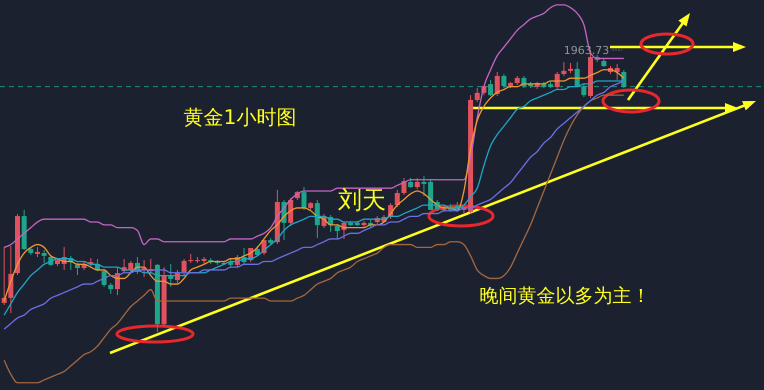 The image size is (764, 390). What do you see at coordinates (565, 296) in the screenshot?
I see `annotation: 晚间黄金以多为主！` at bounding box center [565, 296].